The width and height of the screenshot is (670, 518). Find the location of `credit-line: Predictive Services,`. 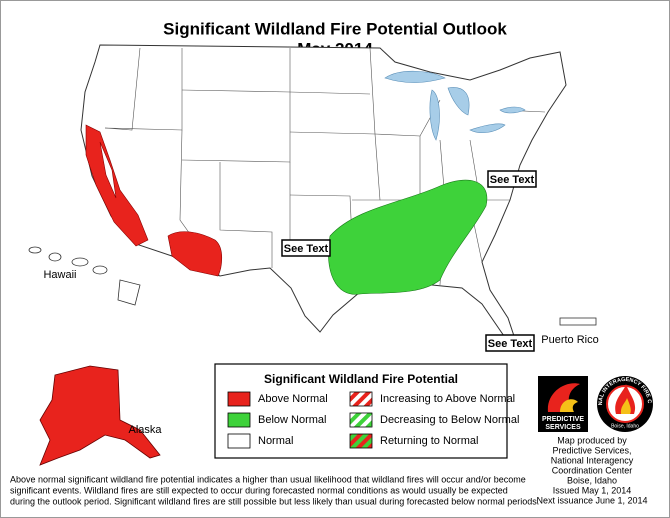

credit-line: Predictive Services, is located at coordinates (591, 450).